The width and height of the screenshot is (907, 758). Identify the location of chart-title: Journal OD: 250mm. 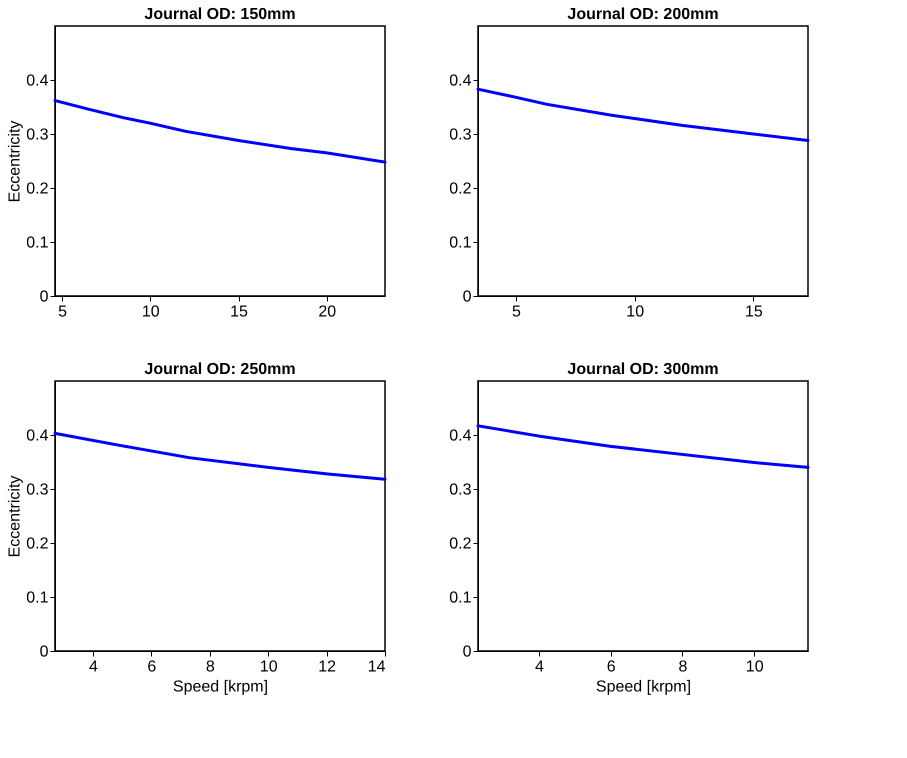
(220, 369).